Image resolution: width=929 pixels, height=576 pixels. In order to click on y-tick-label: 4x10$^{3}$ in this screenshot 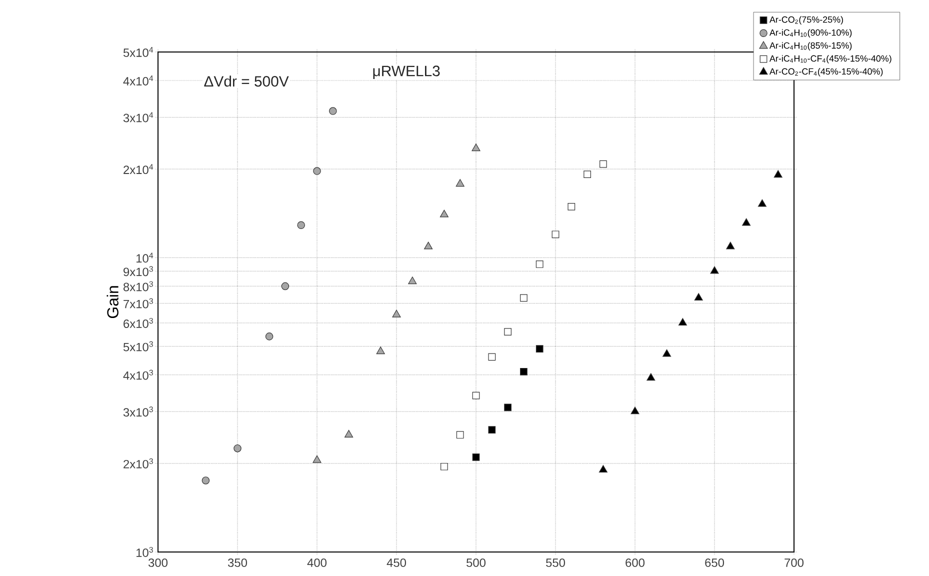, I will do `click(138, 375)`.